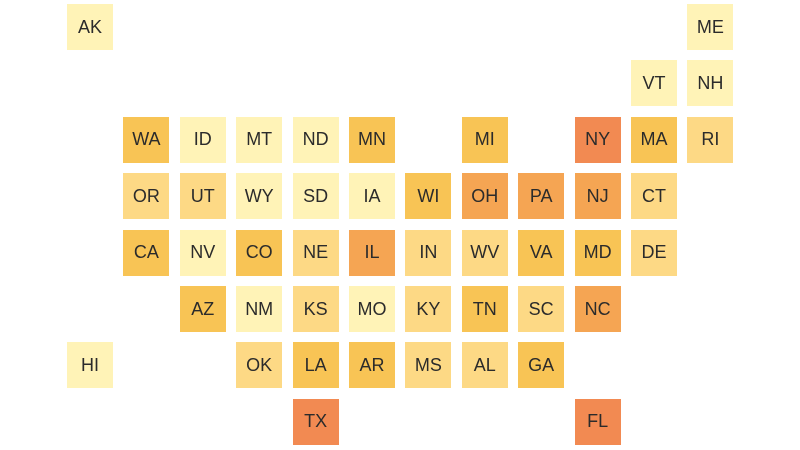 Image resolution: width=800 pixels, height=450 pixels. What do you see at coordinates (484, 196) in the screenshot?
I see `state-tile-oh: OH` at bounding box center [484, 196].